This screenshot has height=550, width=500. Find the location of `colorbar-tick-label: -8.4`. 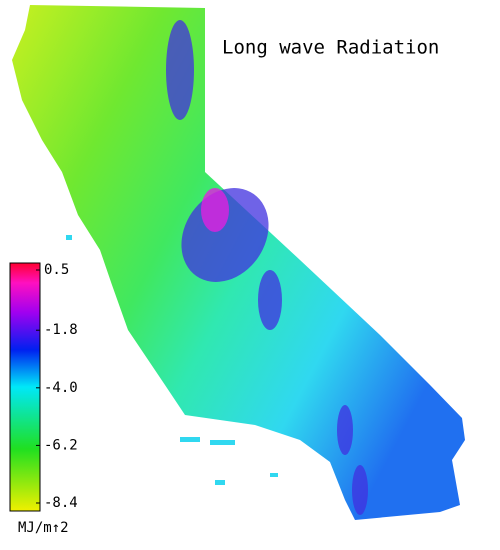

colorbar-tick-label: -8.4 is located at coordinates (61, 503).